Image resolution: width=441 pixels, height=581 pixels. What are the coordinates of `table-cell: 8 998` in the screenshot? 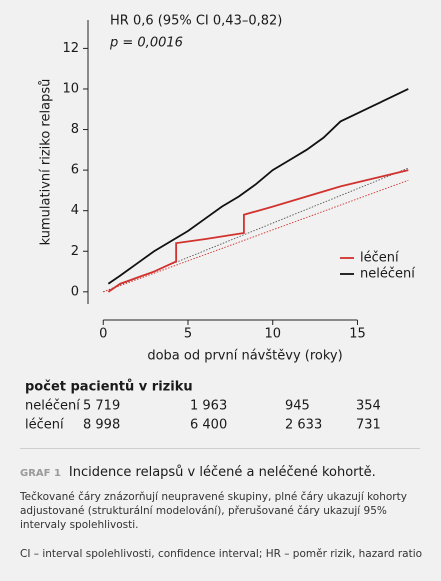 It's located at (101, 425).